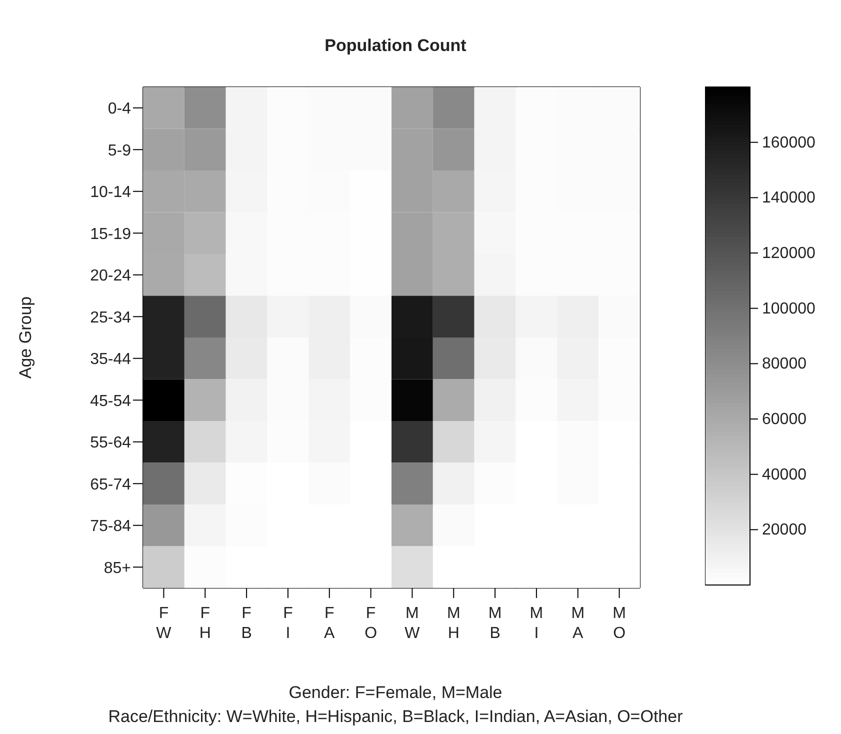 The width and height of the screenshot is (841, 734). What do you see at coordinates (164, 623) in the screenshot?
I see `x-tick-label: F W` at bounding box center [164, 623].